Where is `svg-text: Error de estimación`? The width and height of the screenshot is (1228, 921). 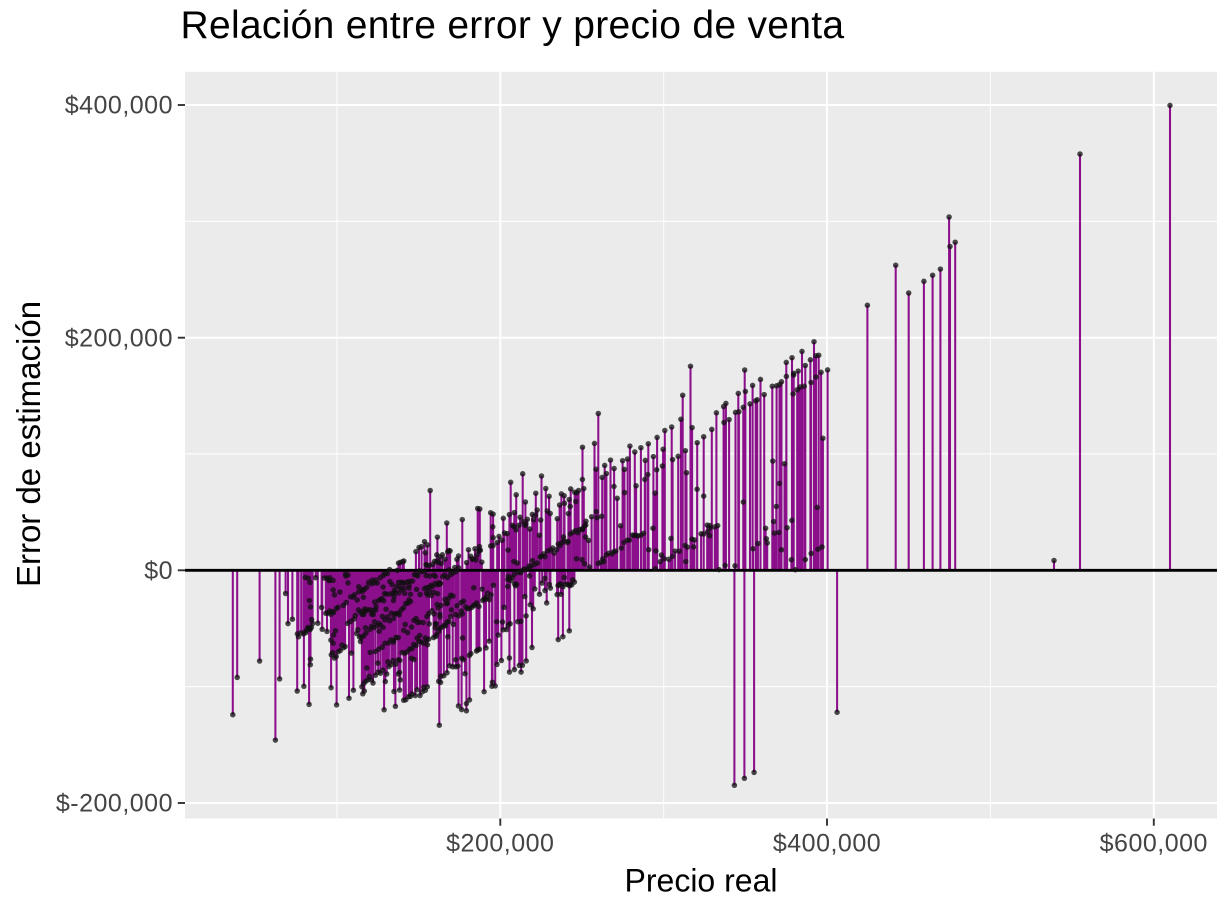
svg-text: Error de estimación is located at coordinates (28, 444).